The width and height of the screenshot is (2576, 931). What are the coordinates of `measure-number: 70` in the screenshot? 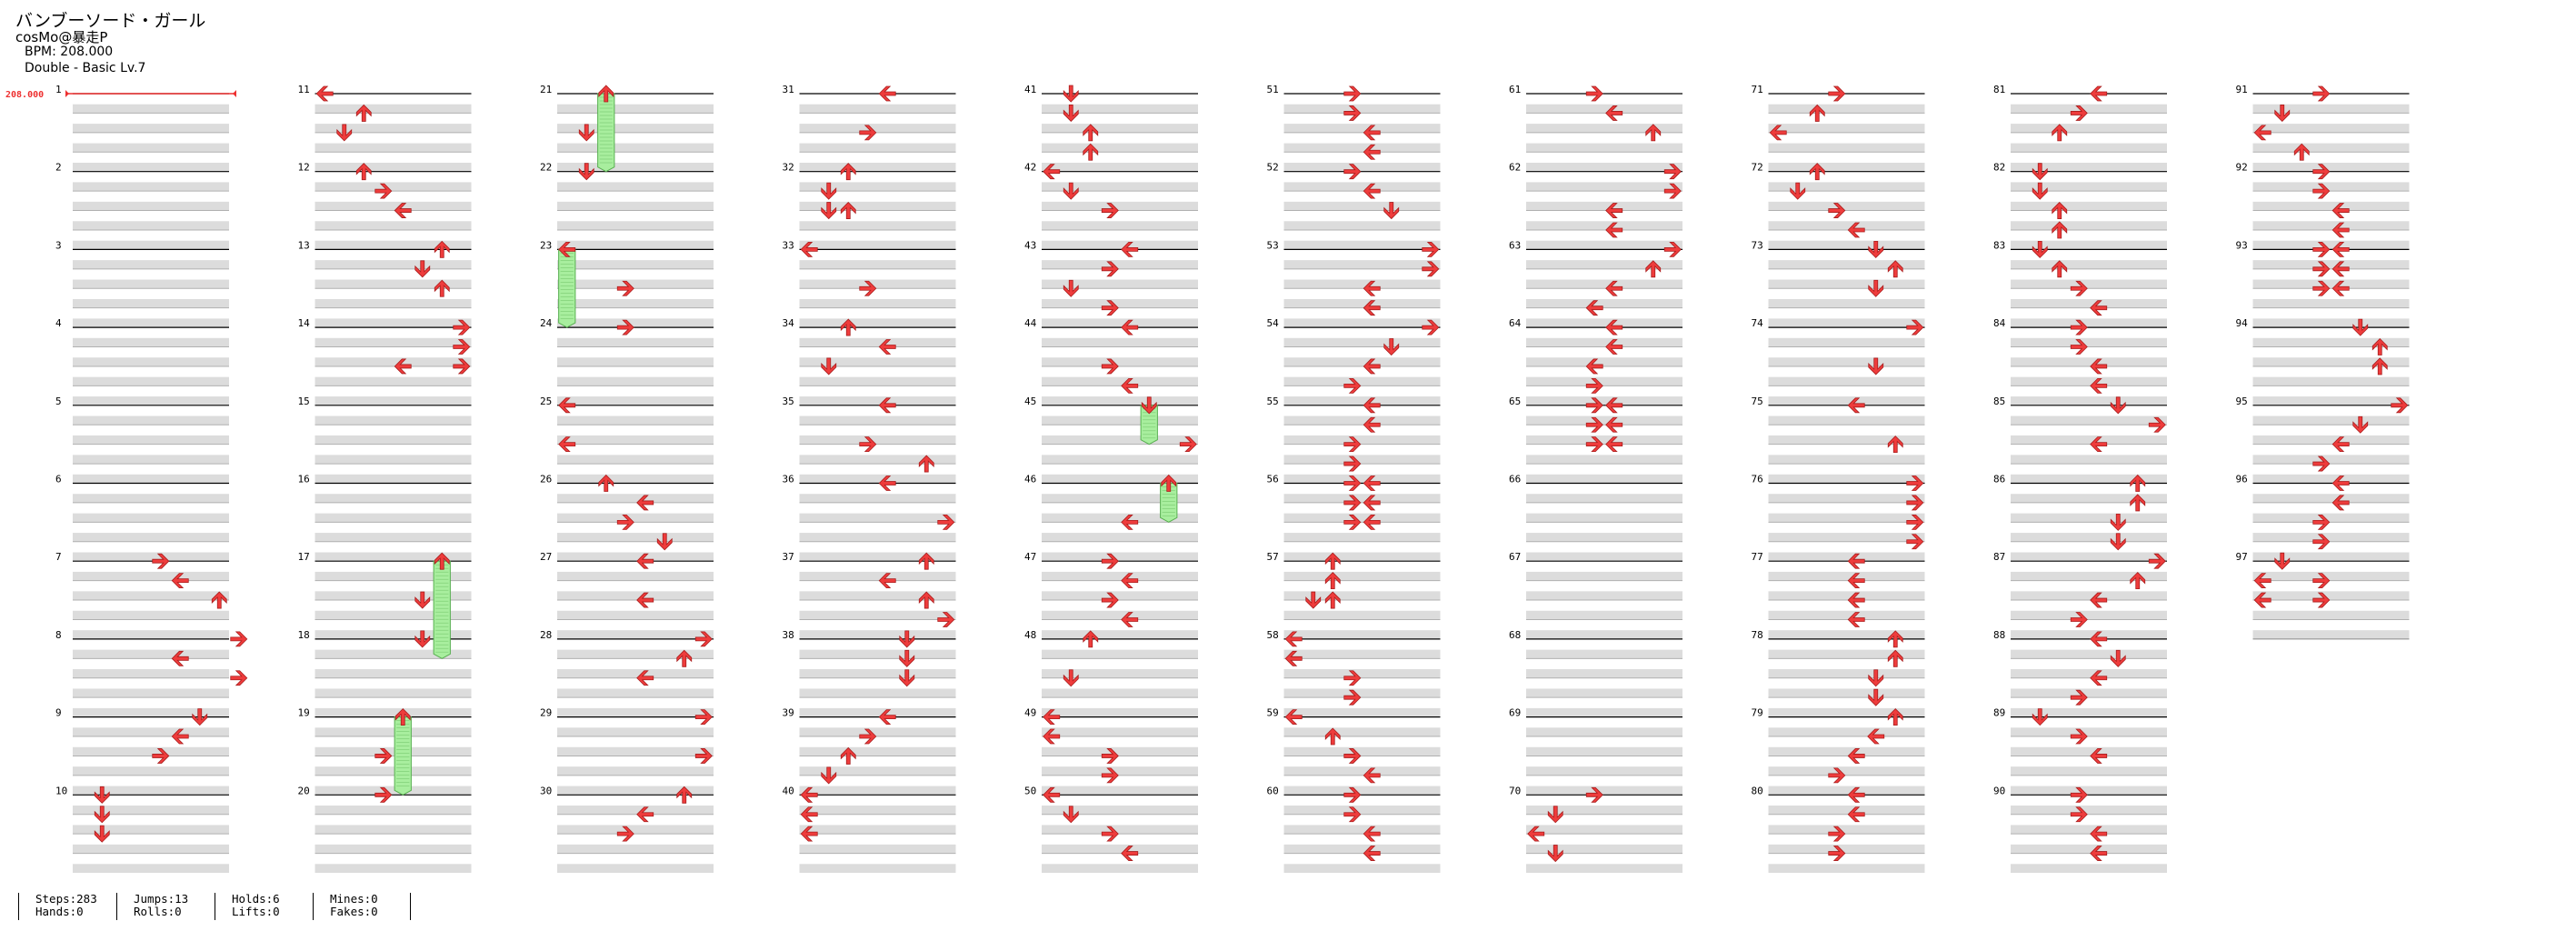 It's located at (1515, 790).